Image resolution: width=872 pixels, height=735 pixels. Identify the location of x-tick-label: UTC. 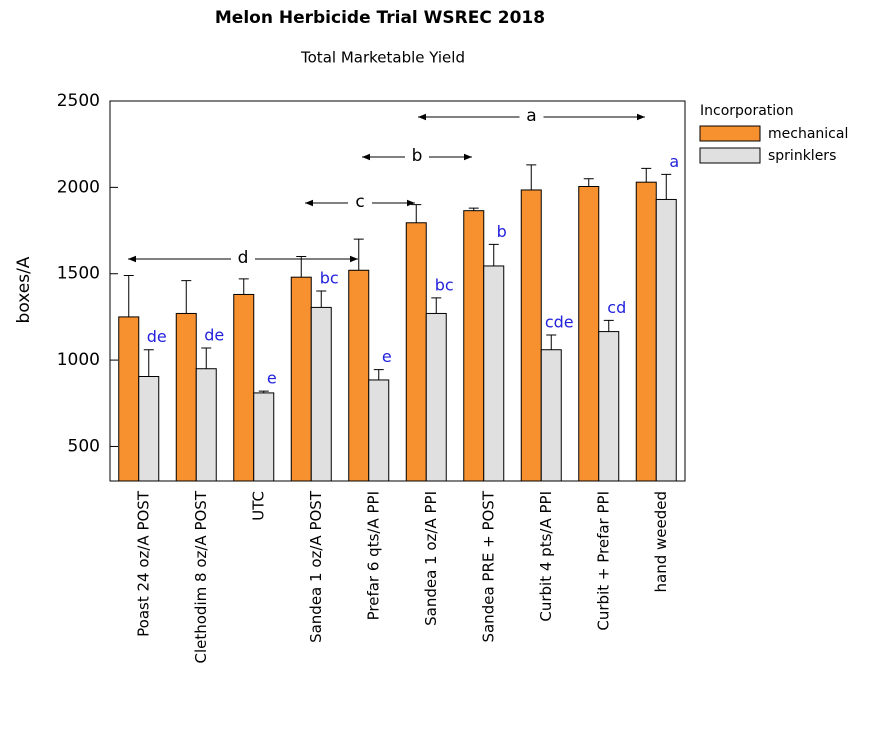
(258, 506).